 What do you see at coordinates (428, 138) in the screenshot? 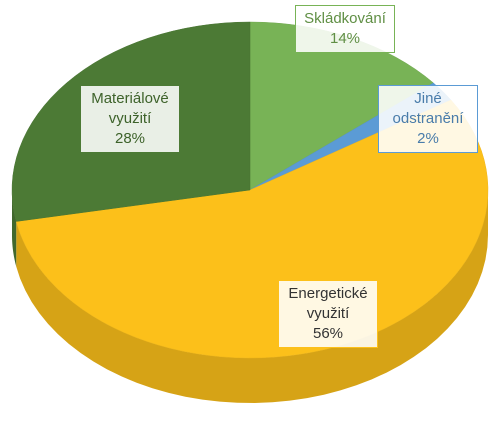
I see `label-value: 2%` at bounding box center [428, 138].